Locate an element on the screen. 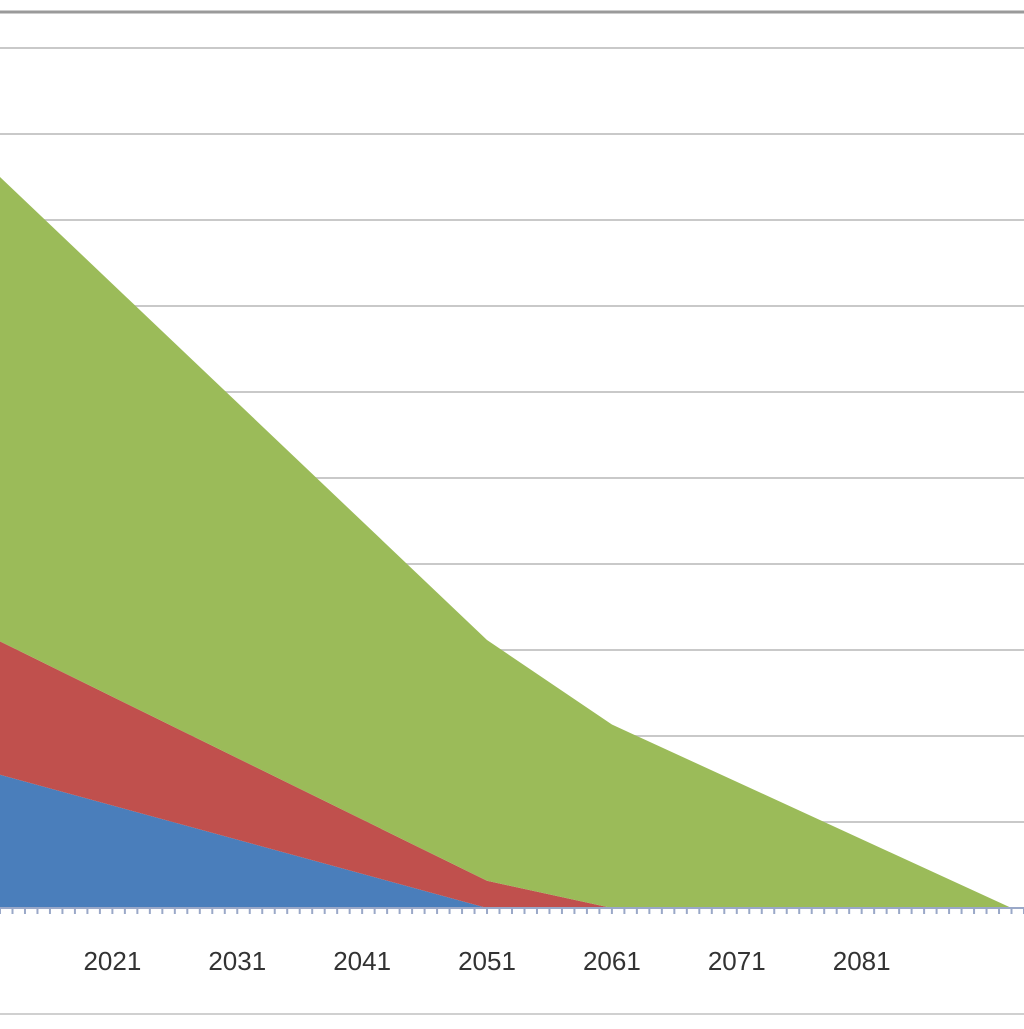 The image size is (1024, 1029). x-tick-label: 2031 is located at coordinates (237, 961).